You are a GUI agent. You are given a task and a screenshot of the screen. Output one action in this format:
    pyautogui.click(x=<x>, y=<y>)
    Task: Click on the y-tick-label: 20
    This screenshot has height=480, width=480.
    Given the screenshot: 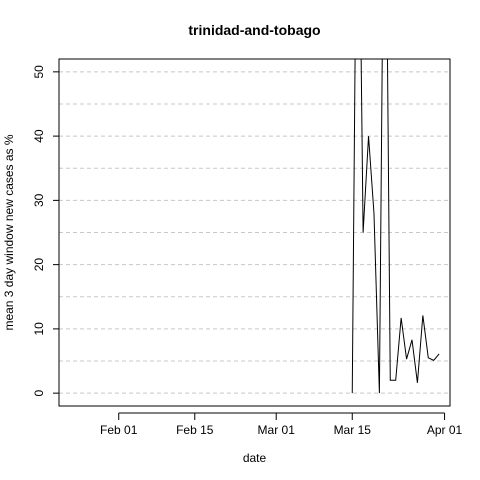 What is the action you would take?
    pyautogui.click(x=39, y=265)
    